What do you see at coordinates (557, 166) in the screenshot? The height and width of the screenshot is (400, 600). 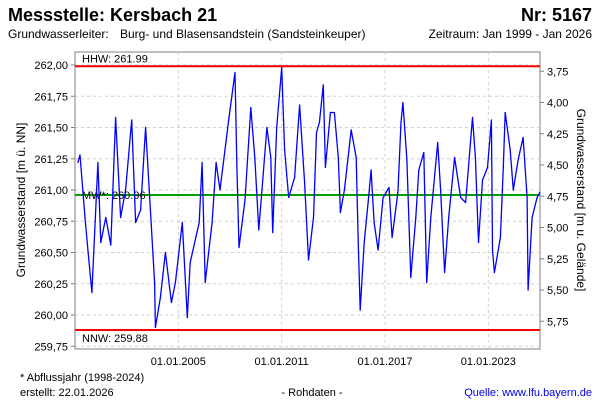 I see `y2-tick-label: 4,50` at bounding box center [557, 166].